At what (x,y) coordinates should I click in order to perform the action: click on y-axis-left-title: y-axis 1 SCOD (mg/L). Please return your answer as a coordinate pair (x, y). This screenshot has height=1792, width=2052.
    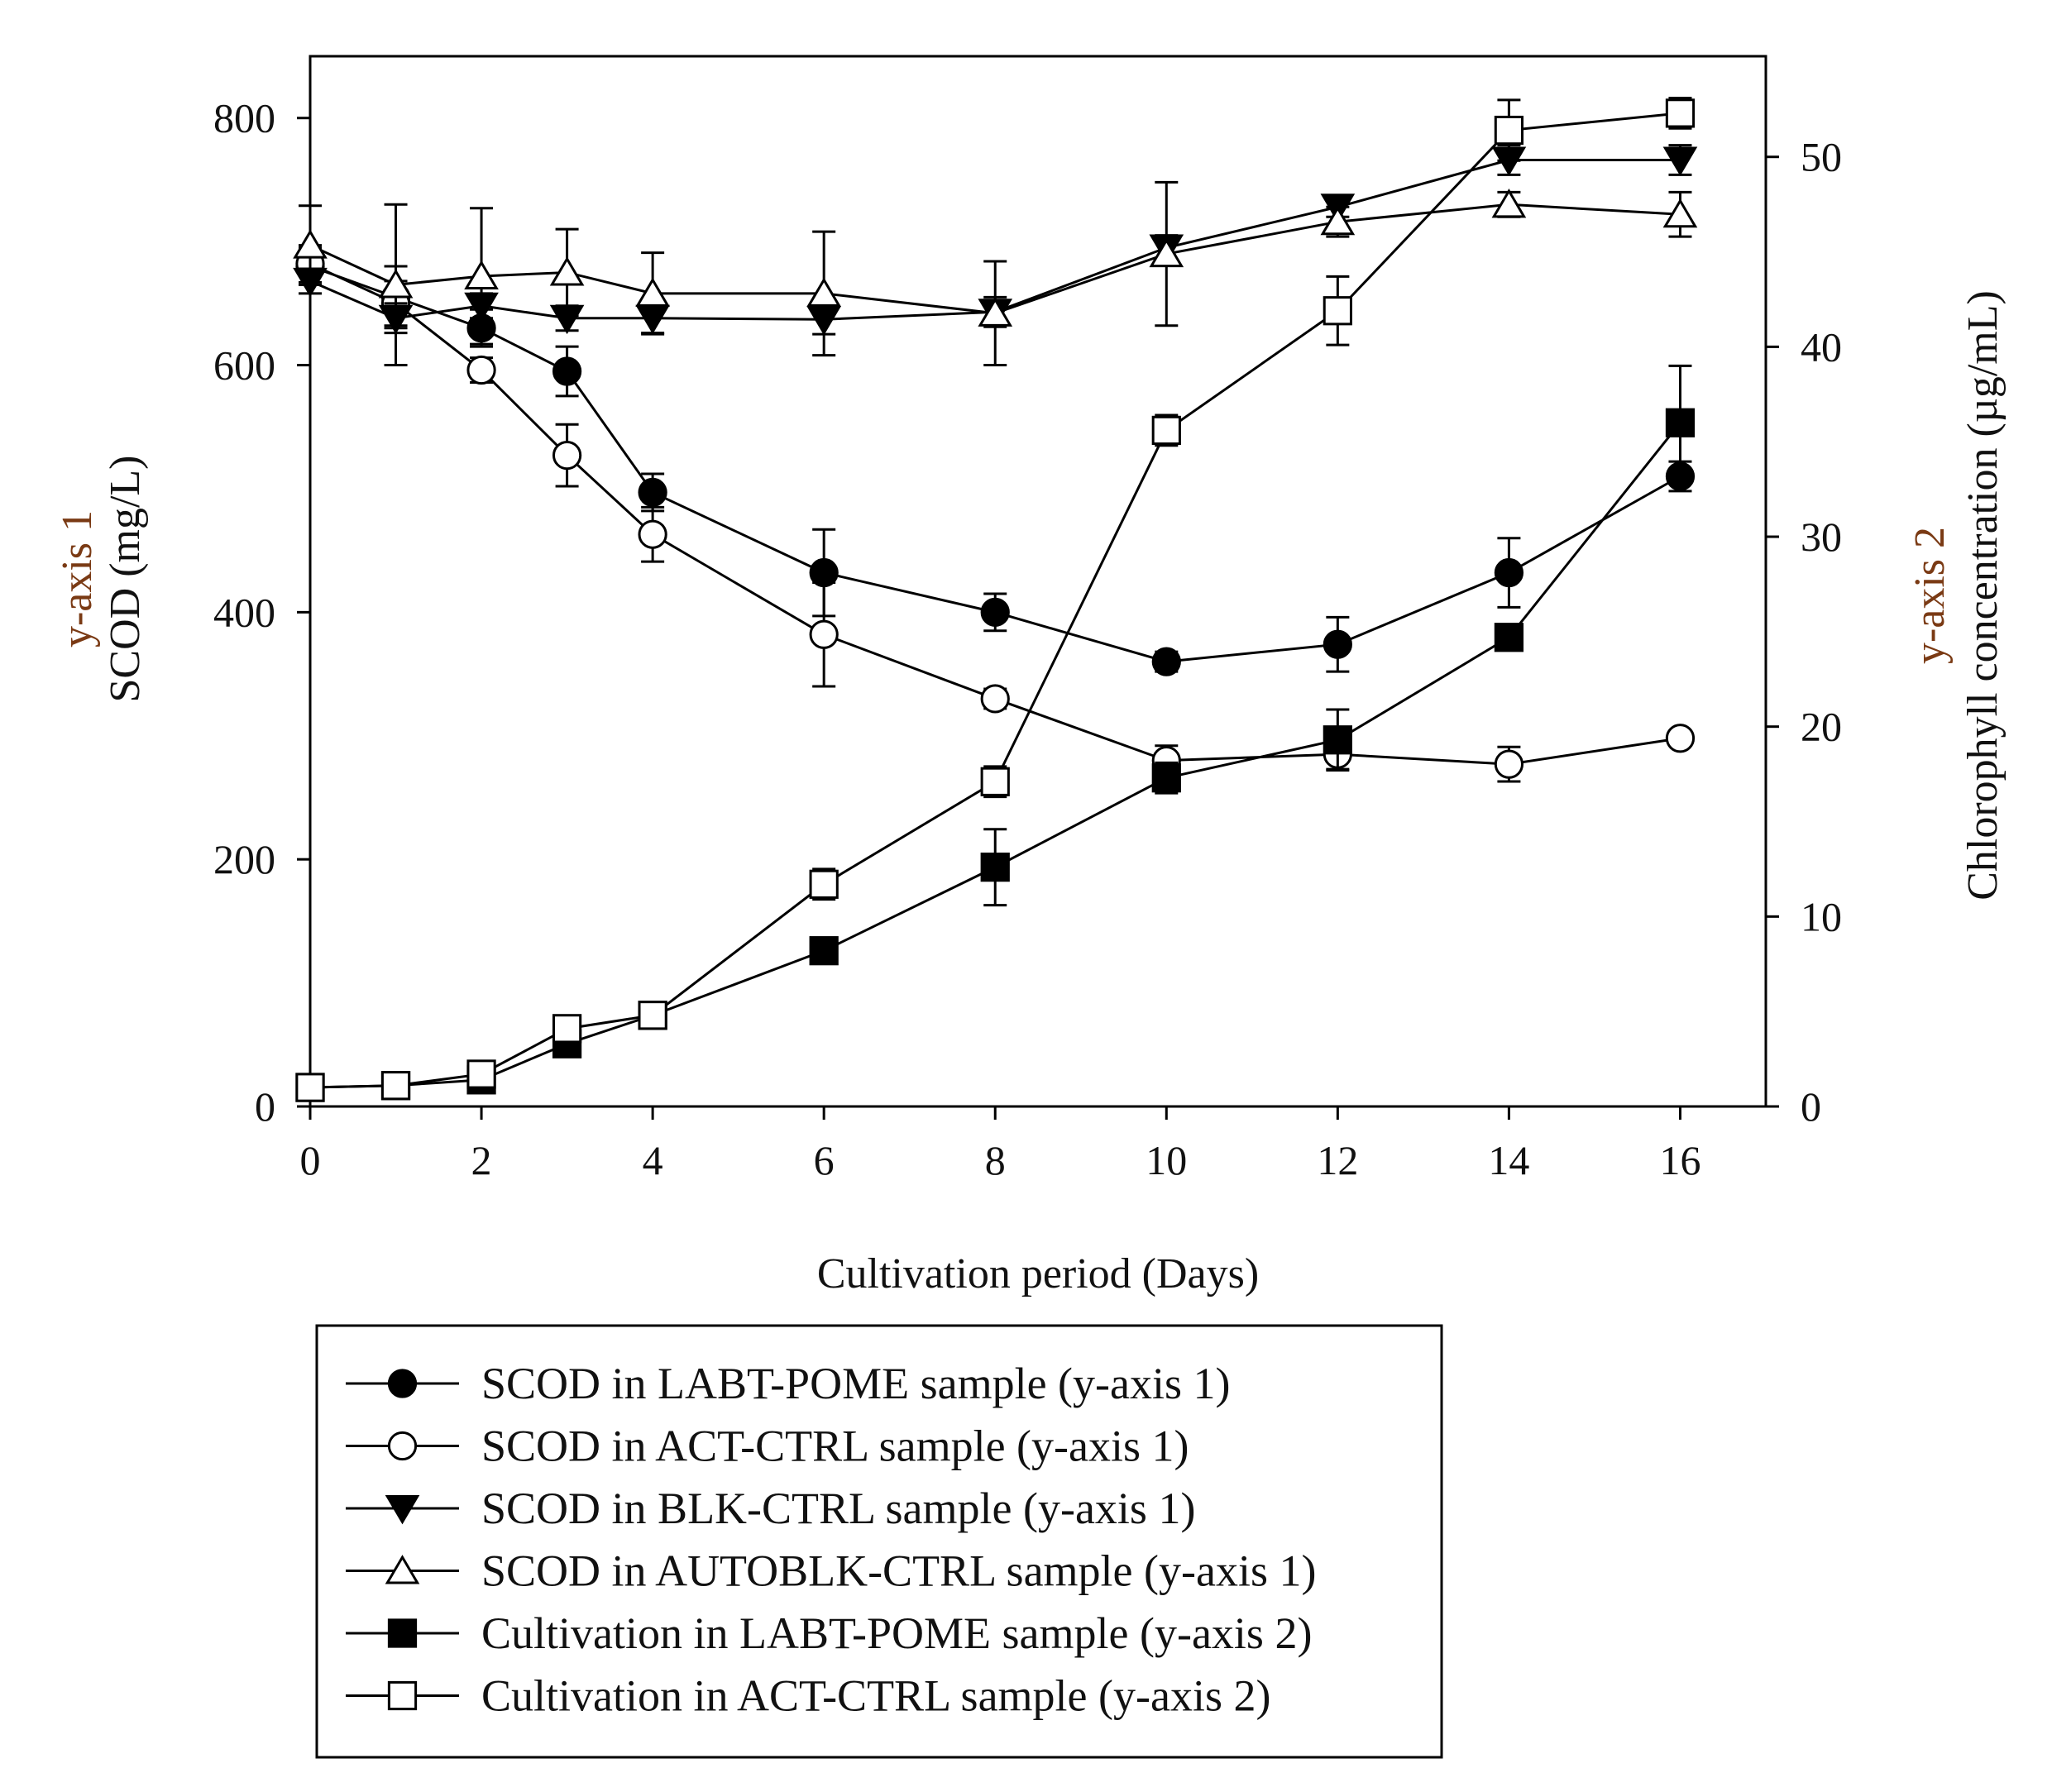
    Looking at the image, I should click on (101, 579).